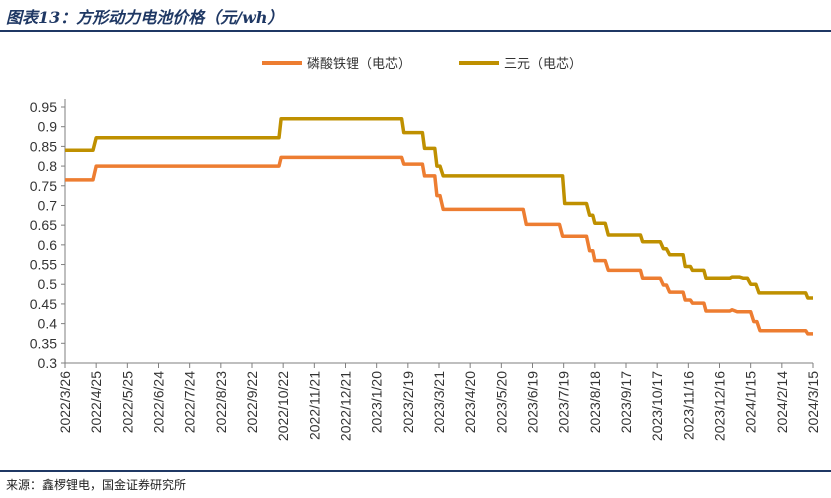 The height and width of the screenshot is (498, 831). Describe the element at coordinates (43, 265) in the screenshot. I see `y-tick-label: 0.55` at that location.